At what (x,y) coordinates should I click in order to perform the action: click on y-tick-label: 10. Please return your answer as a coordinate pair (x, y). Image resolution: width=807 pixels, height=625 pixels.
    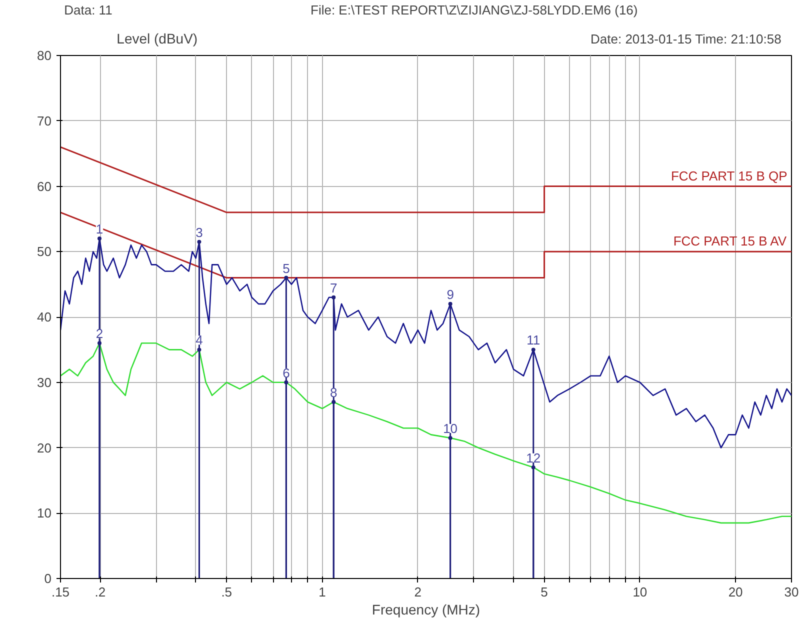
    Looking at the image, I should click on (44, 513).